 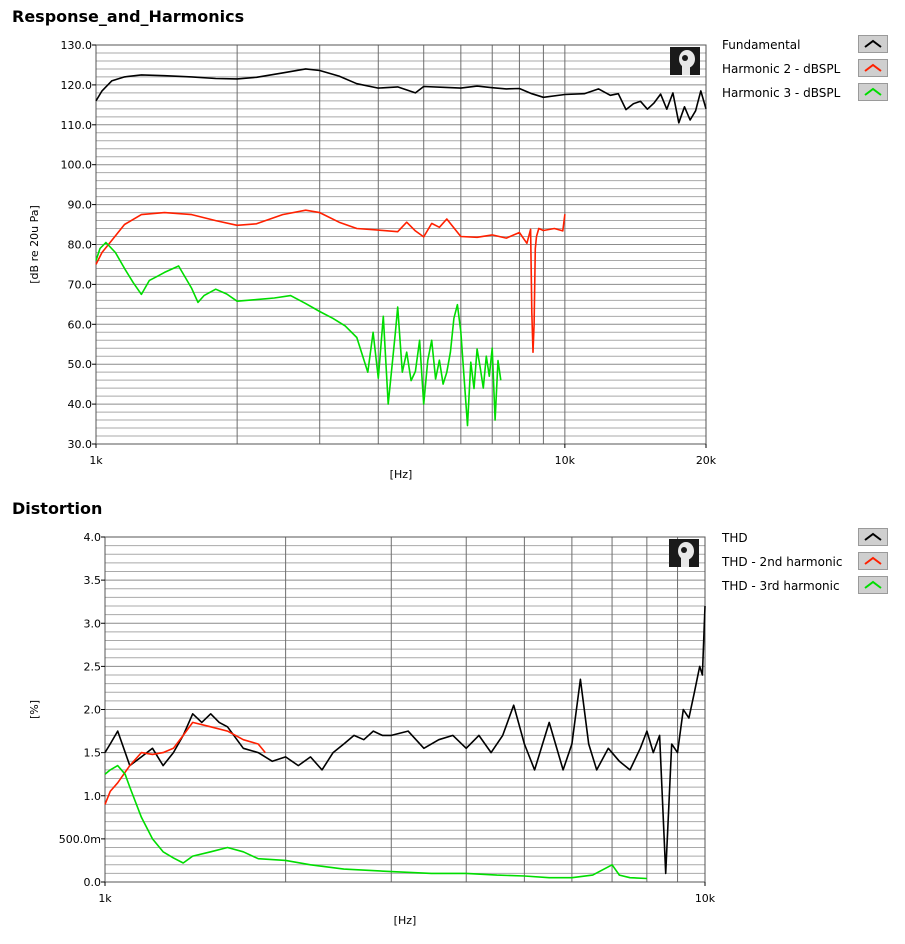 I want to click on legend-label: THD - 2nd harmonic, so click(x=782, y=562).